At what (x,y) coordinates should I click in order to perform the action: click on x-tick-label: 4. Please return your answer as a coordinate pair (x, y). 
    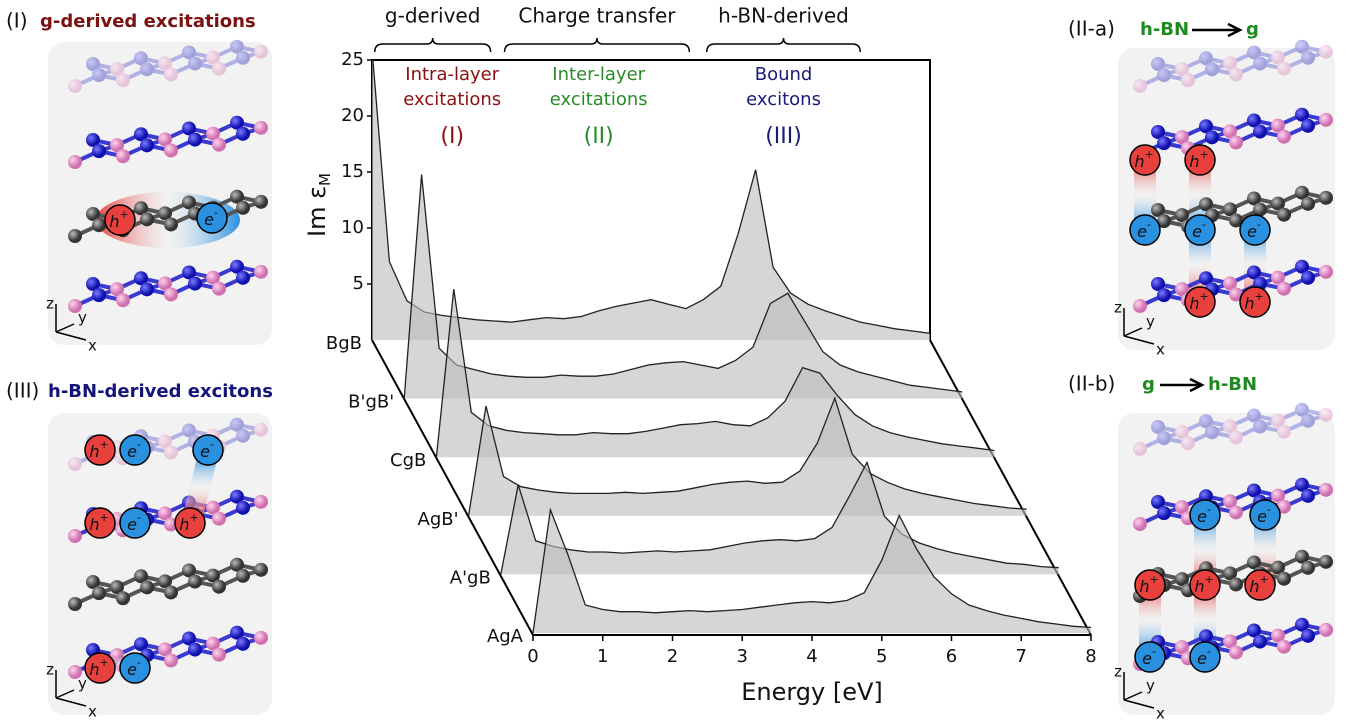
    Looking at the image, I should click on (811, 656).